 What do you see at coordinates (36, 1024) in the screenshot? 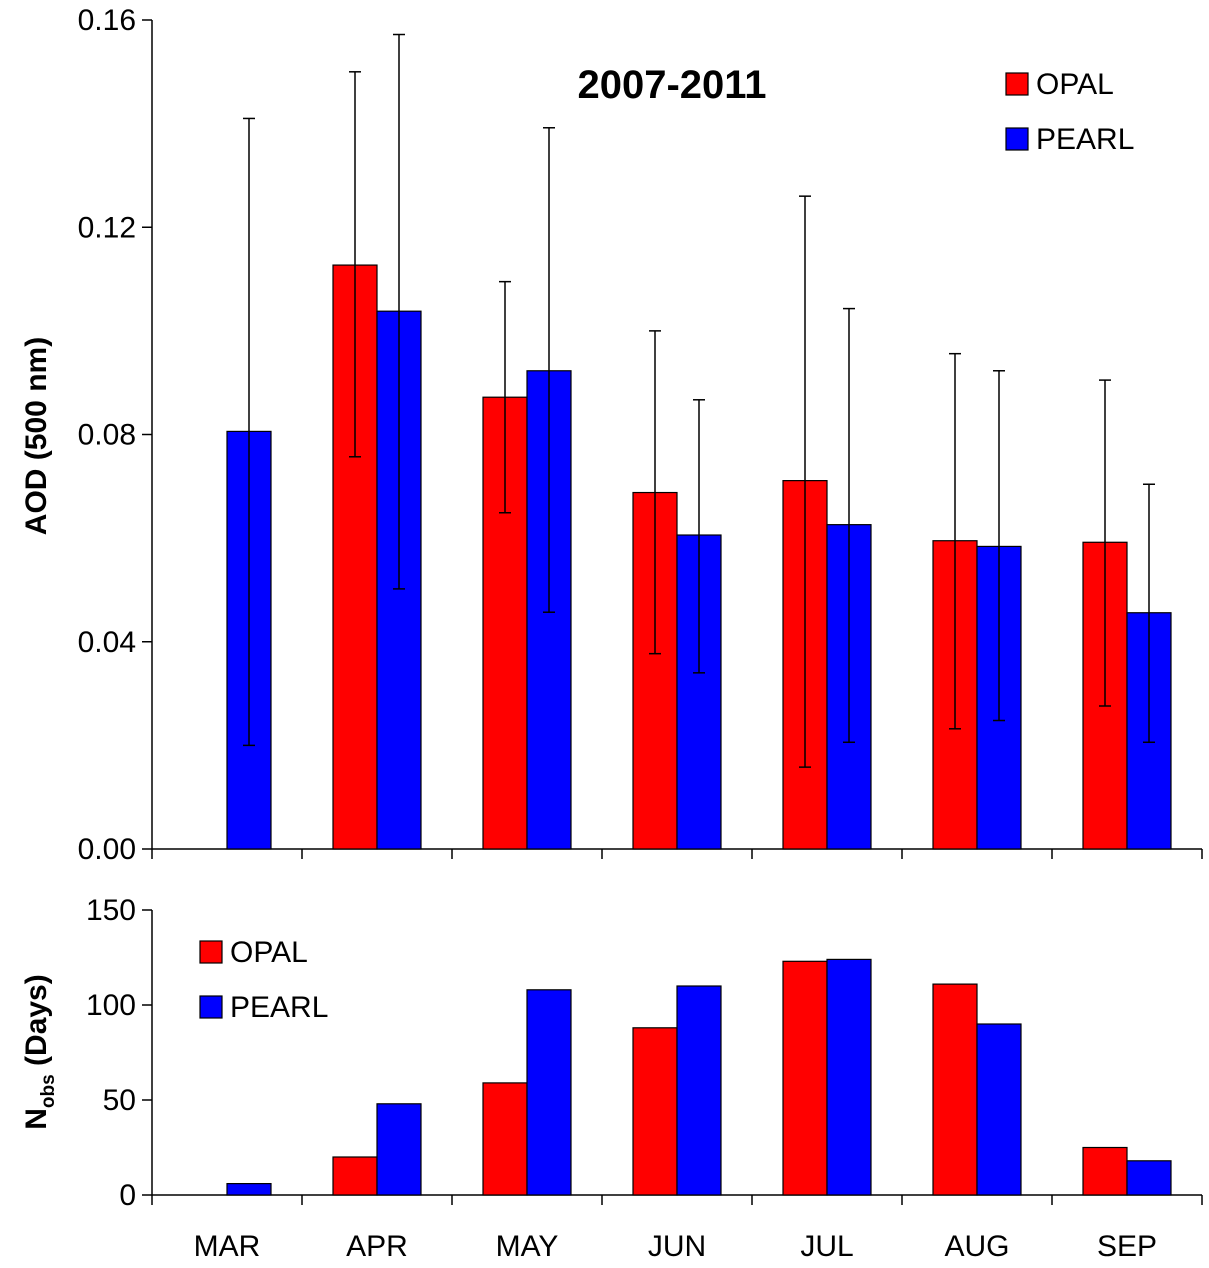
I see `nobs-y-axis-label-suffix: (Days)` at bounding box center [36, 1024].